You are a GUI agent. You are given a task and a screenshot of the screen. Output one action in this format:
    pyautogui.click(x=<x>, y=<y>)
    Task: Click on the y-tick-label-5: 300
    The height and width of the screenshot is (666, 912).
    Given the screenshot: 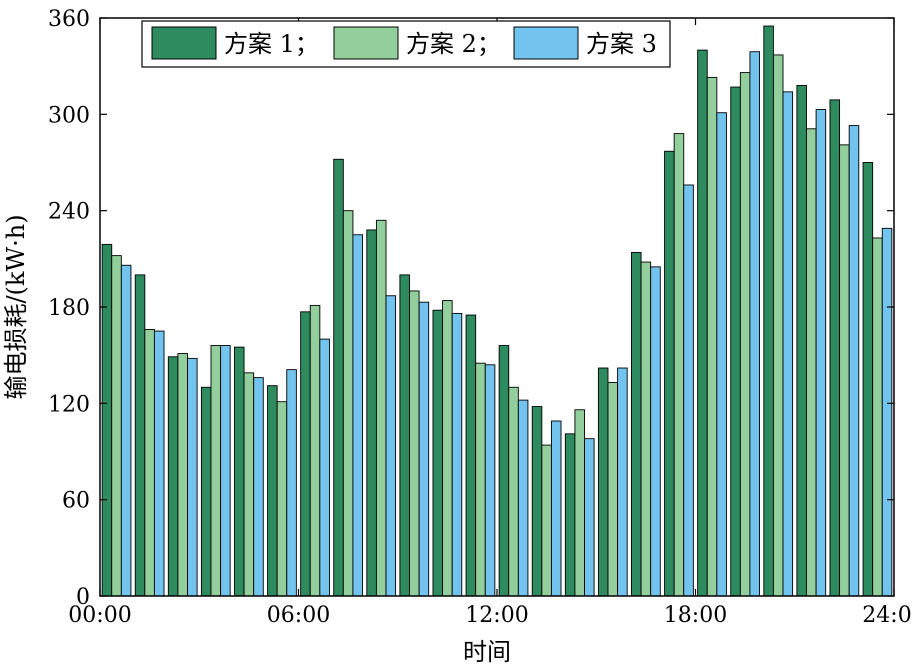 What is the action you would take?
    pyautogui.click(x=69, y=115)
    